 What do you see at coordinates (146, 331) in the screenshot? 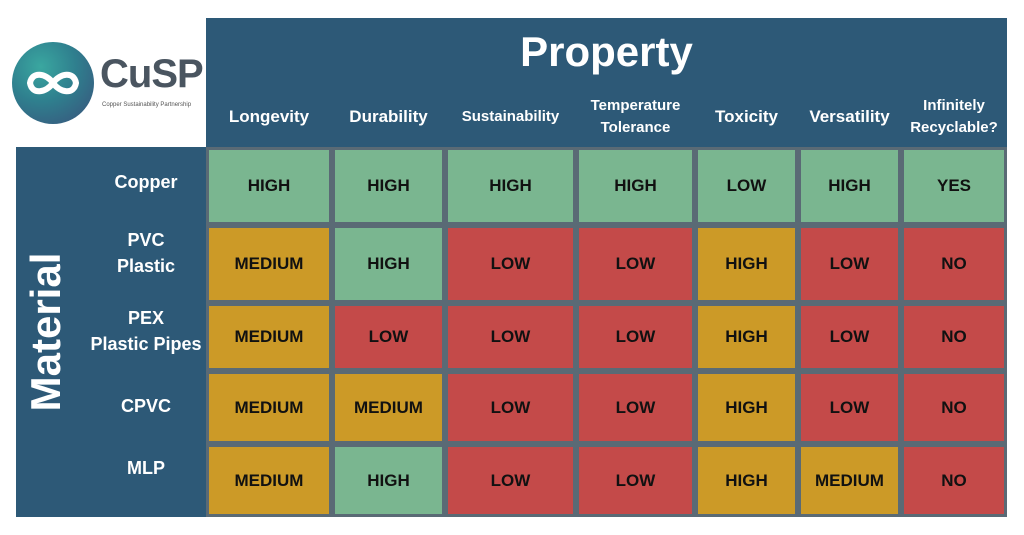
I see `row-header: PEX Plastic Pipes` at bounding box center [146, 331].